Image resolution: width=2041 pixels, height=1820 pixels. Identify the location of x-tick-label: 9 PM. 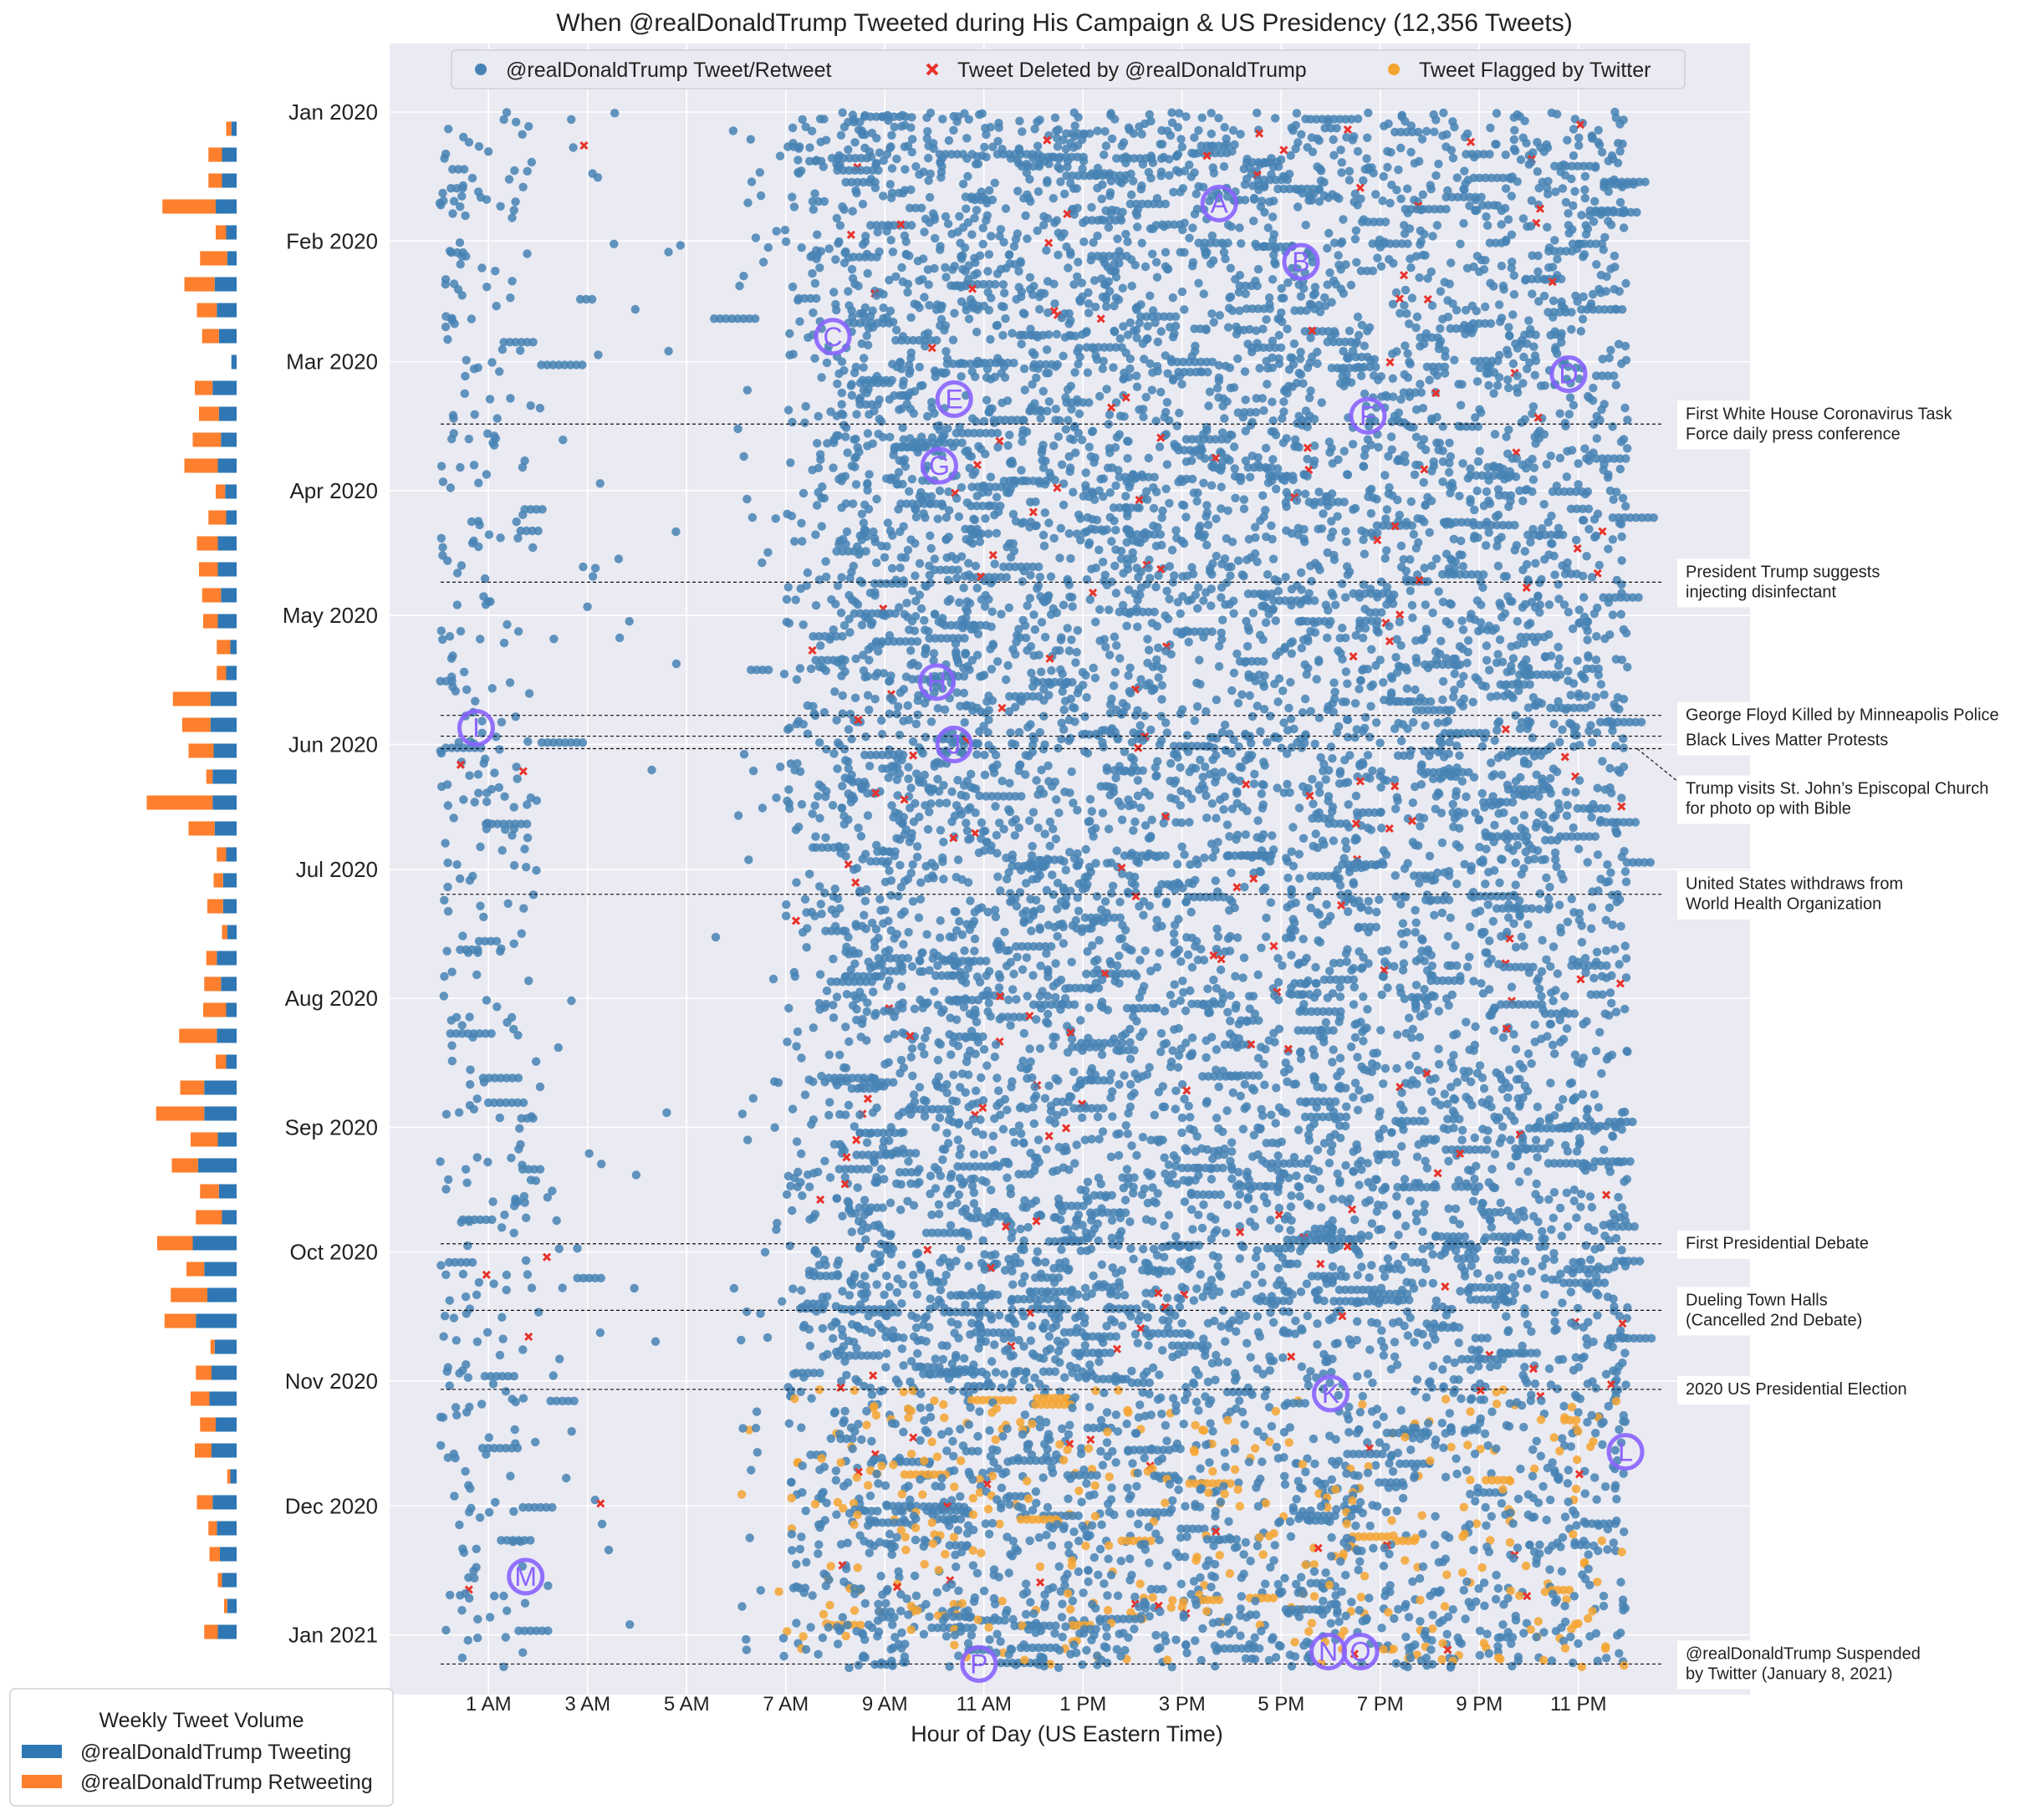
(1479, 1704).